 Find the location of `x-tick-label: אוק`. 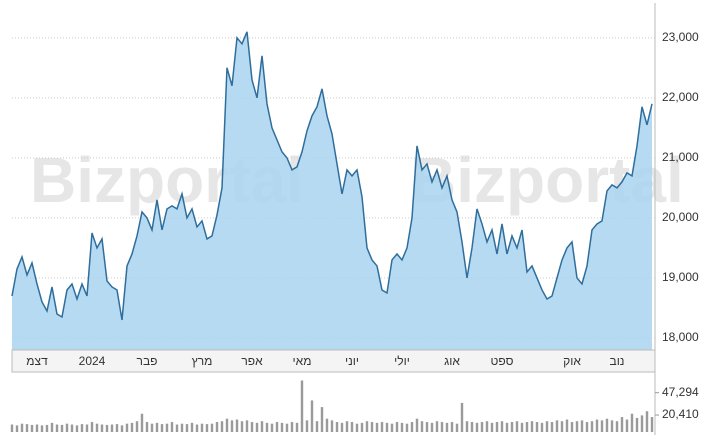

x-tick-label: אוק is located at coordinates (572, 361).